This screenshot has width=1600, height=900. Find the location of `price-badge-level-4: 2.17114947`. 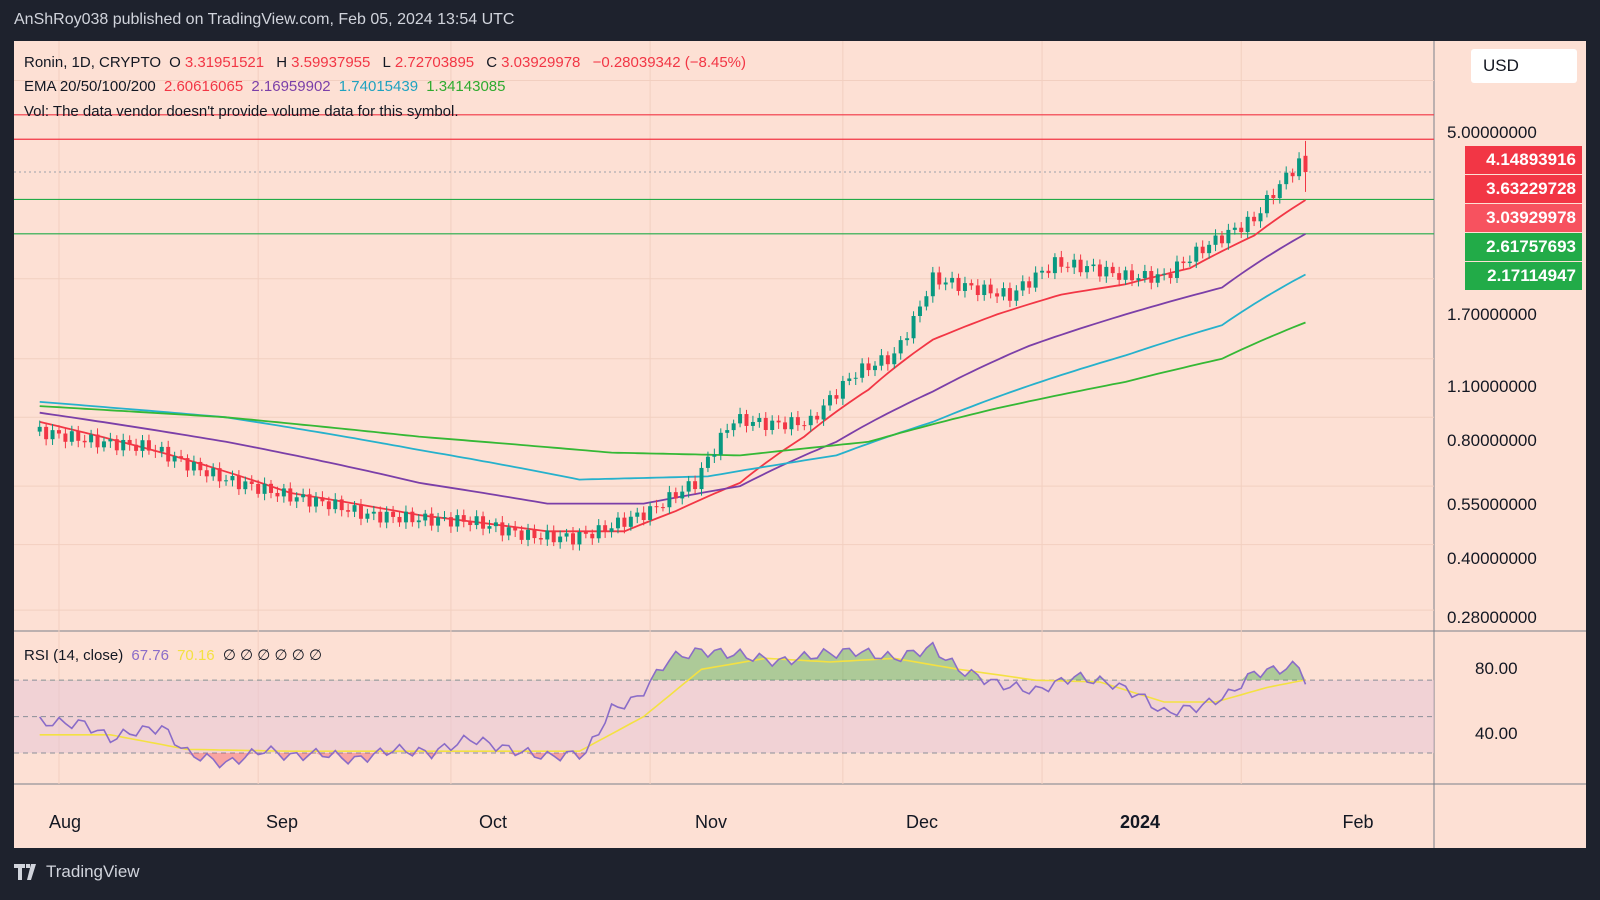

price-badge-level-4: 2.17114947 is located at coordinates (1523, 276).